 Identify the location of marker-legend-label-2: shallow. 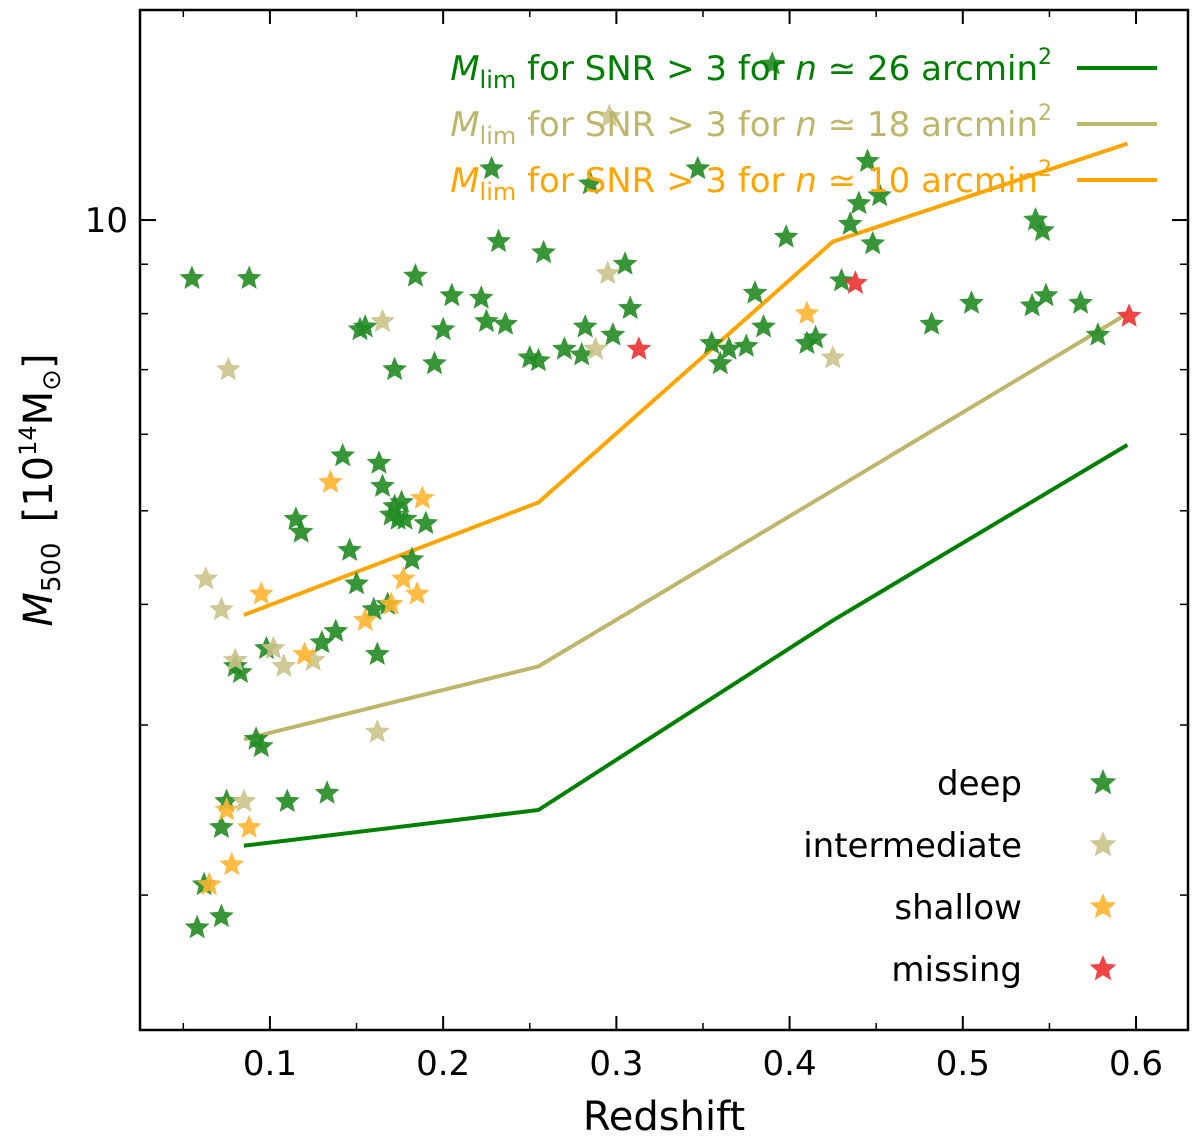
(958, 908).